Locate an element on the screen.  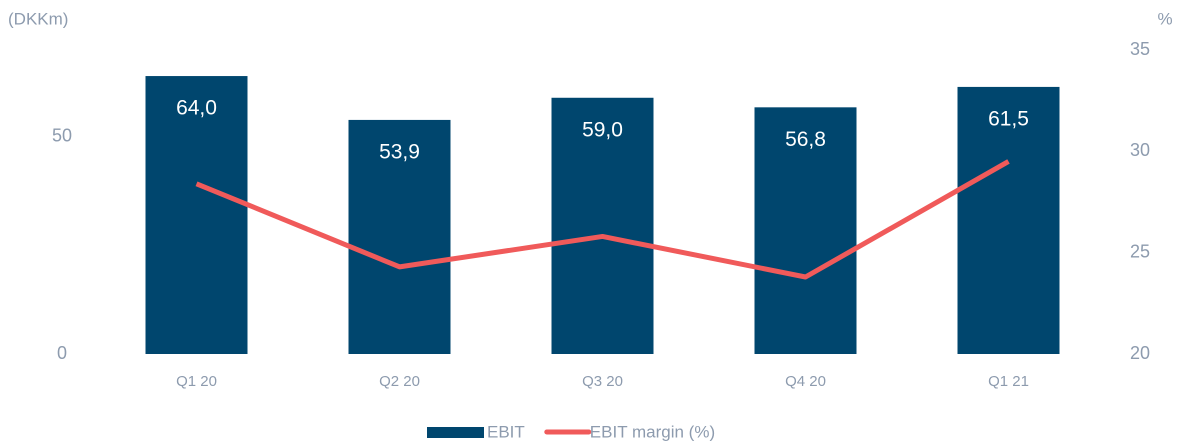
x-tick-label: Q3 20 is located at coordinates (602, 381).